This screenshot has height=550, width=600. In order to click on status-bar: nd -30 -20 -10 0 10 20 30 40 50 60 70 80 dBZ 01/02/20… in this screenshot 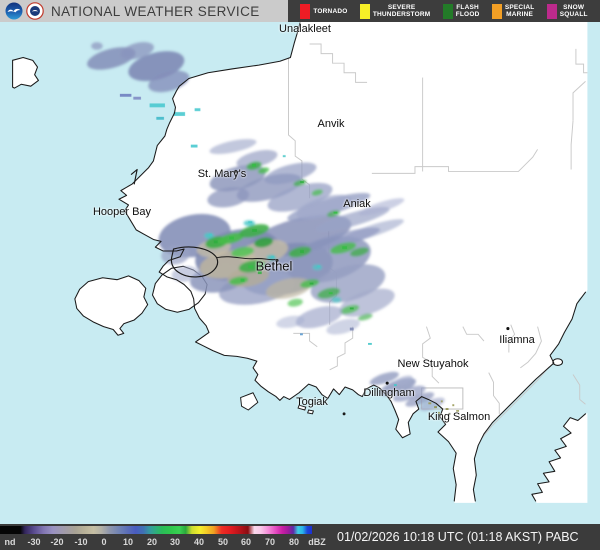, I will do `click(300, 537)`.